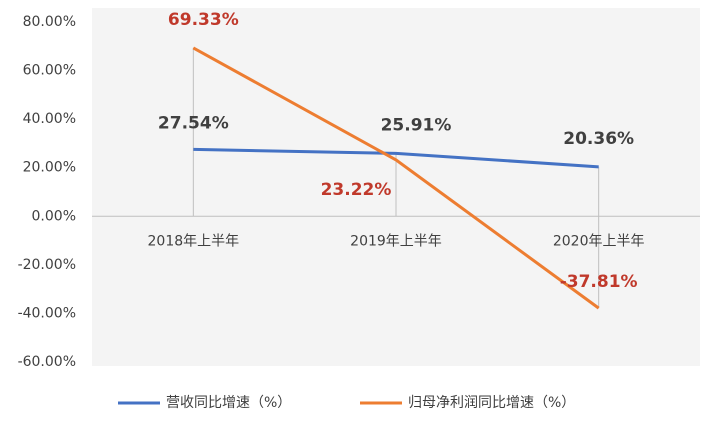 The height and width of the screenshot is (434, 722). What do you see at coordinates (416, 125) in the screenshot?
I see `data-label: 25.91%` at bounding box center [416, 125].